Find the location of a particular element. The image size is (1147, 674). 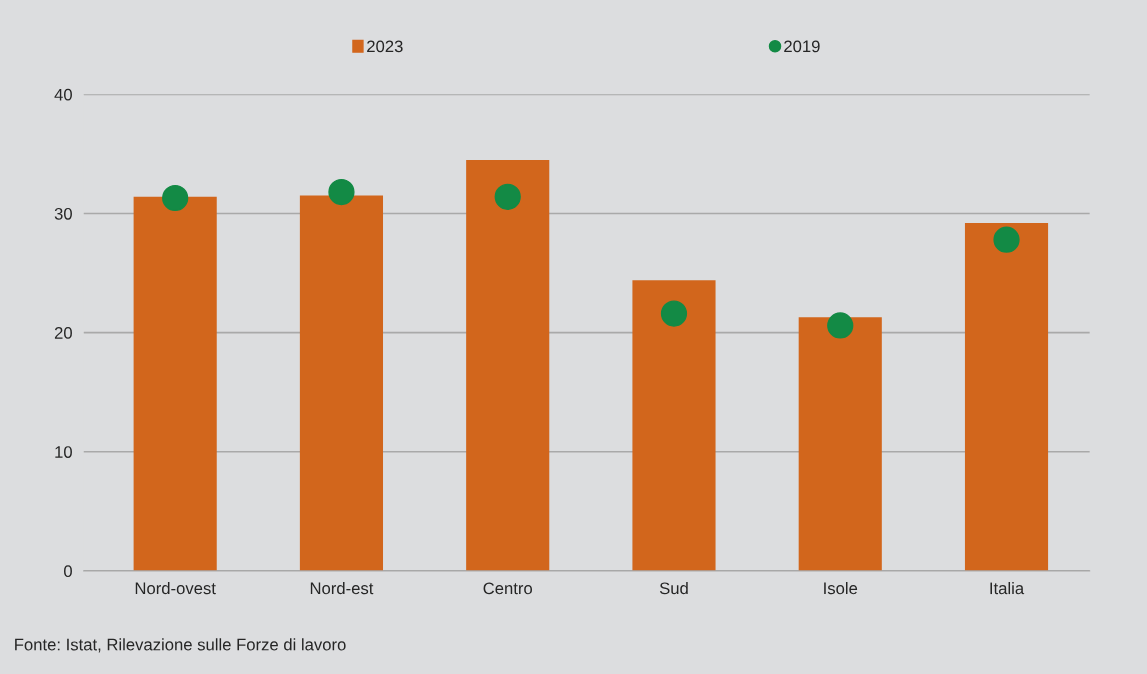

legend-label: 2019 is located at coordinates (802, 46).